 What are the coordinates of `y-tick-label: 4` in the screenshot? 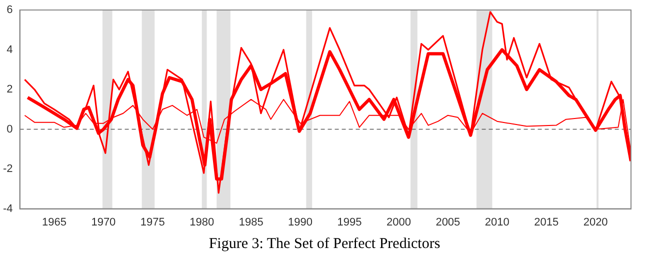 It's located at (9, 50).